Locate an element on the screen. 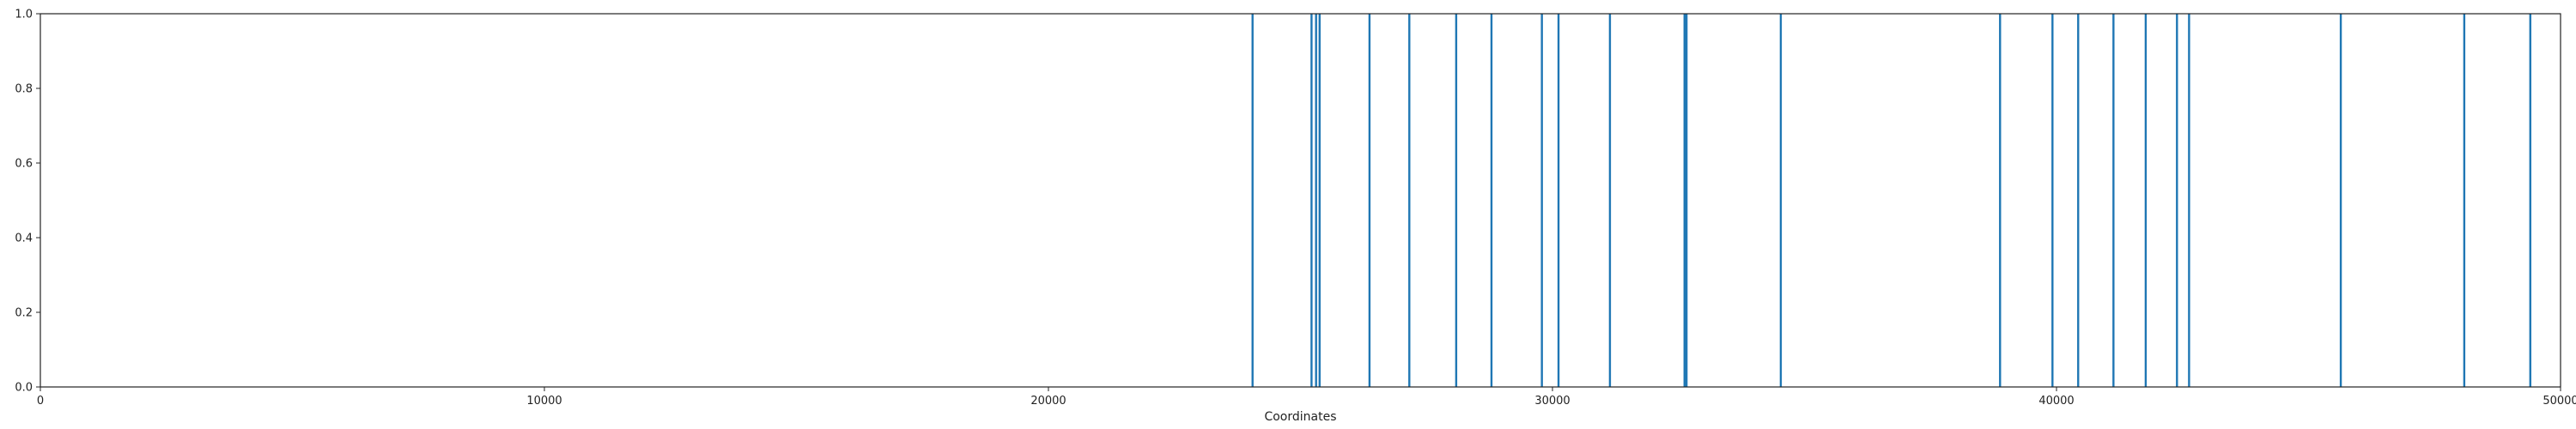 Image resolution: width=2576 pixels, height=429 pixels. x-tick-label: 0 is located at coordinates (40, 401).